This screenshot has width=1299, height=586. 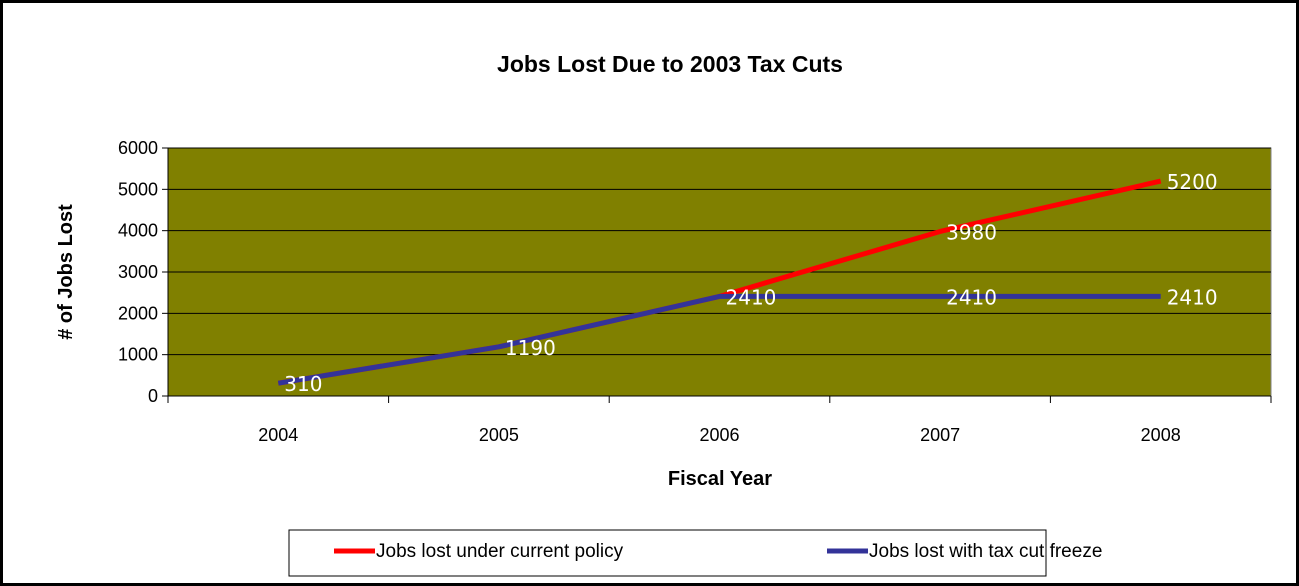 What do you see at coordinates (138, 189) in the screenshot?
I see `y-tick-label: 5000` at bounding box center [138, 189].